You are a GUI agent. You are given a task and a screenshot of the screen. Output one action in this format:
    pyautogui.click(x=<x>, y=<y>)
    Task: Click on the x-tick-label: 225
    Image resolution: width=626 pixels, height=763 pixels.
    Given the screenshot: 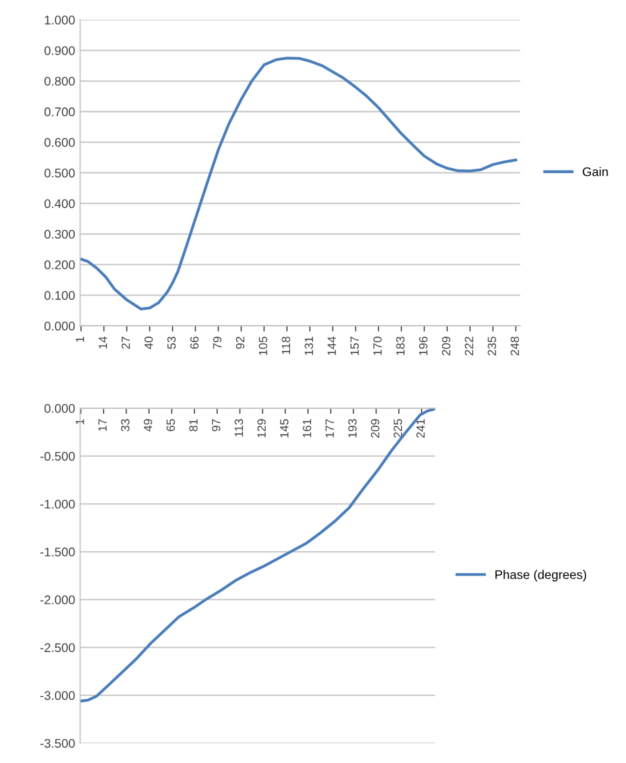 What is the action you would take?
    pyautogui.click(x=398, y=428)
    